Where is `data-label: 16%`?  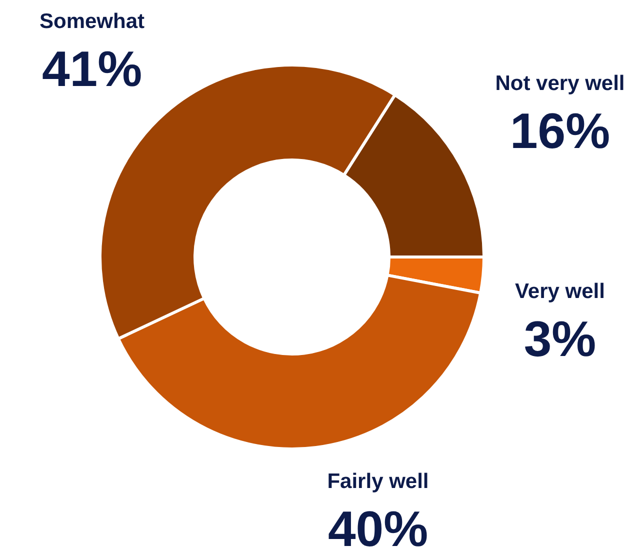 data-label: 16% is located at coordinates (560, 131).